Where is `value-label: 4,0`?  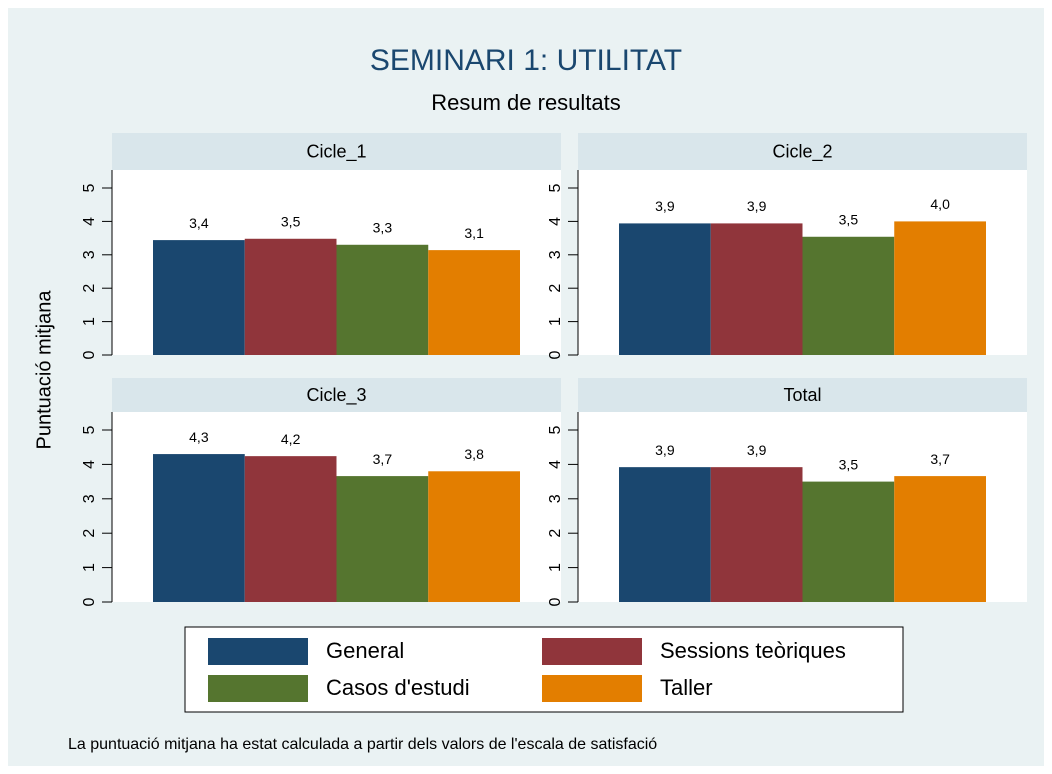
value-label: 4,0 is located at coordinates (940, 204).